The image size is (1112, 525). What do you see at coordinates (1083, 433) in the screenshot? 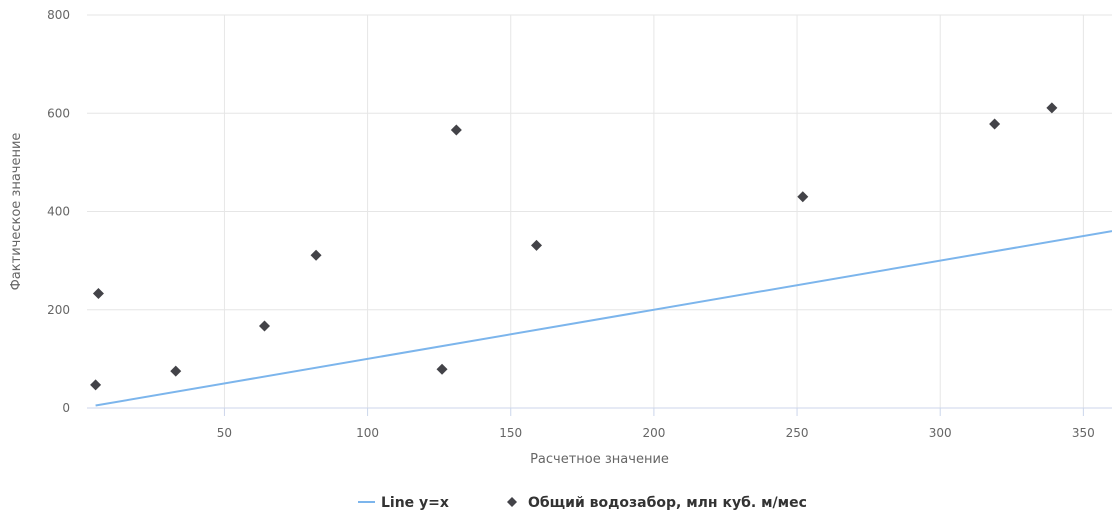
I see `x-tick-label: 350` at bounding box center [1083, 433].